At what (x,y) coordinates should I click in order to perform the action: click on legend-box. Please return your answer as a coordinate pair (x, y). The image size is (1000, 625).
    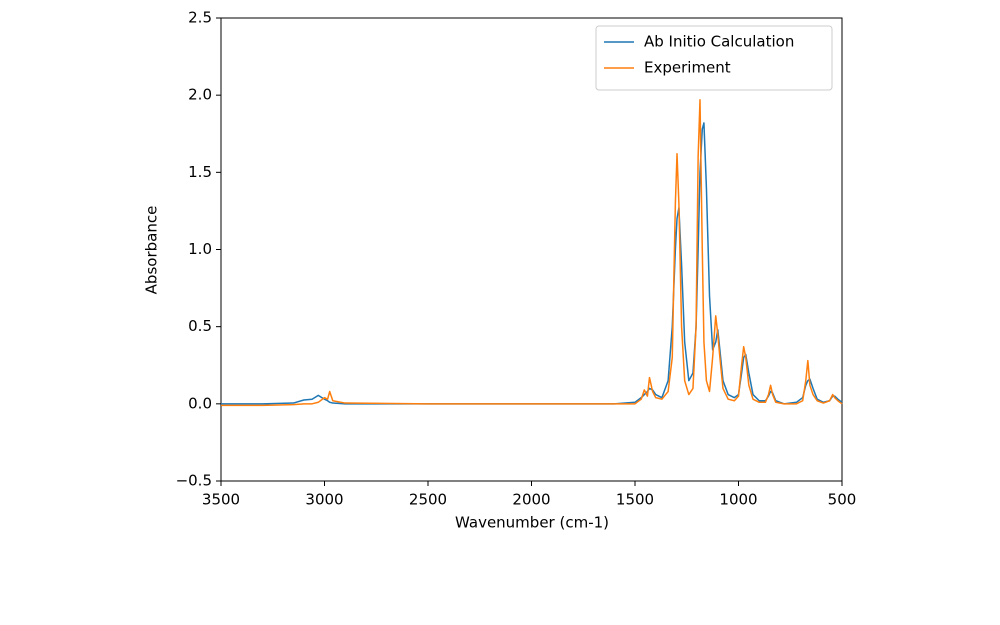
    Looking at the image, I should click on (714, 58).